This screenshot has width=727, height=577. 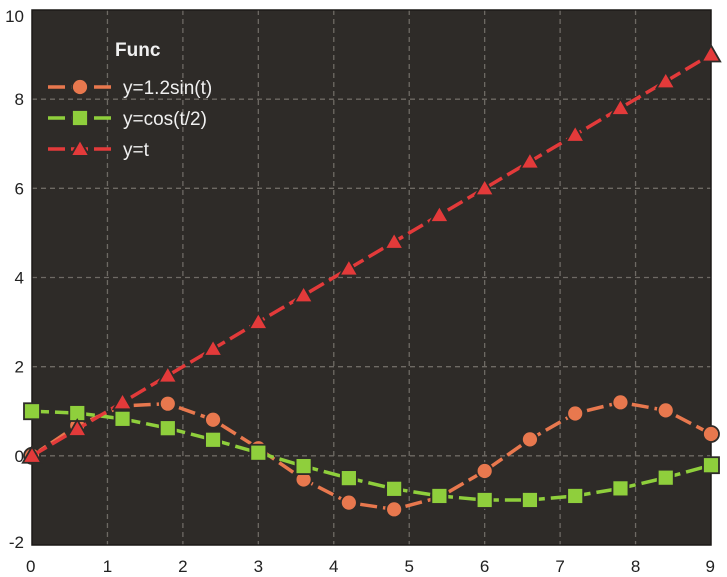 I want to click on legend-label: y=1.2sin(t), so click(x=167, y=88).